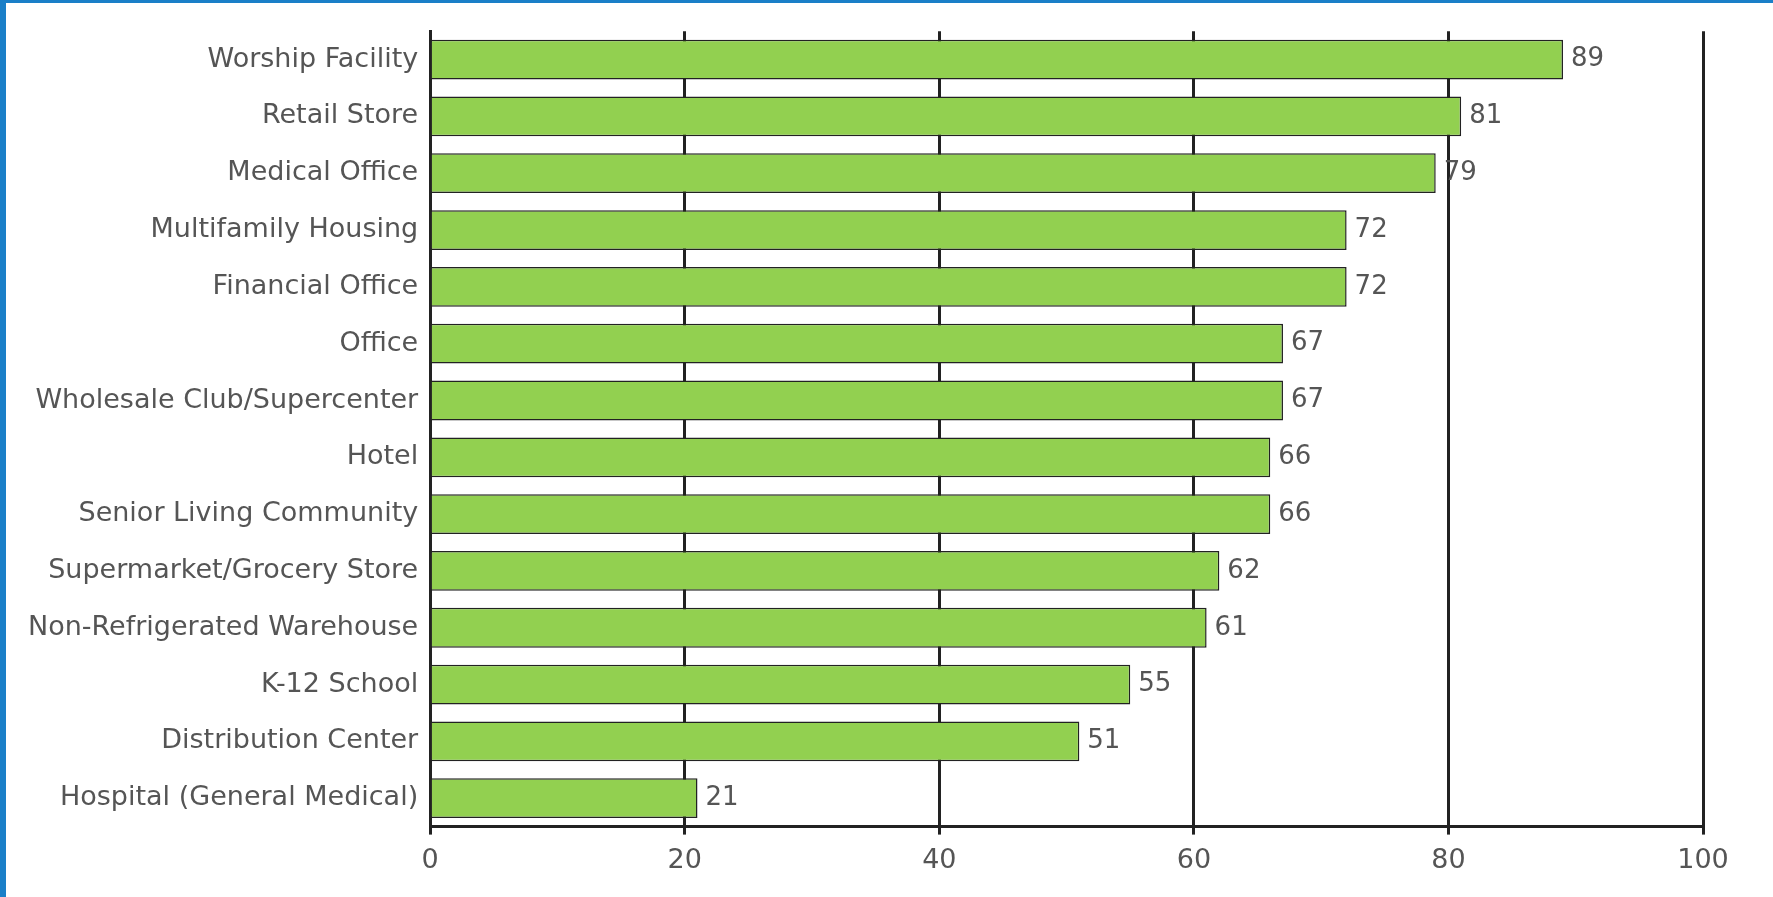 The width and height of the screenshot is (1773, 897). I want to click on y-tick-label: Hotel, so click(382, 455).